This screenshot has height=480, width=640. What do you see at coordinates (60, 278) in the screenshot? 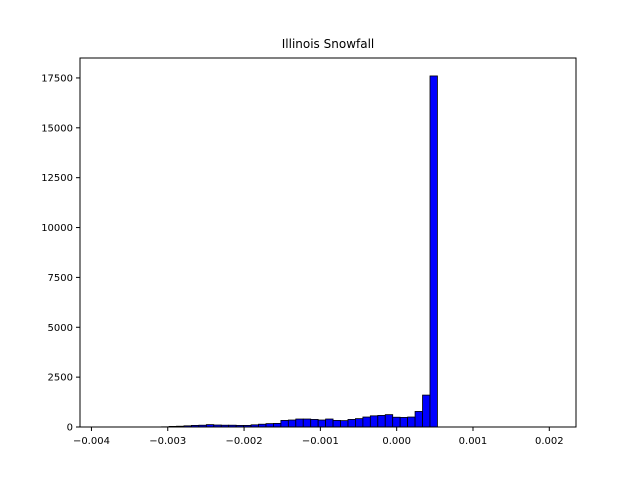
I see `y-tick-label: 7500` at bounding box center [60, 278].